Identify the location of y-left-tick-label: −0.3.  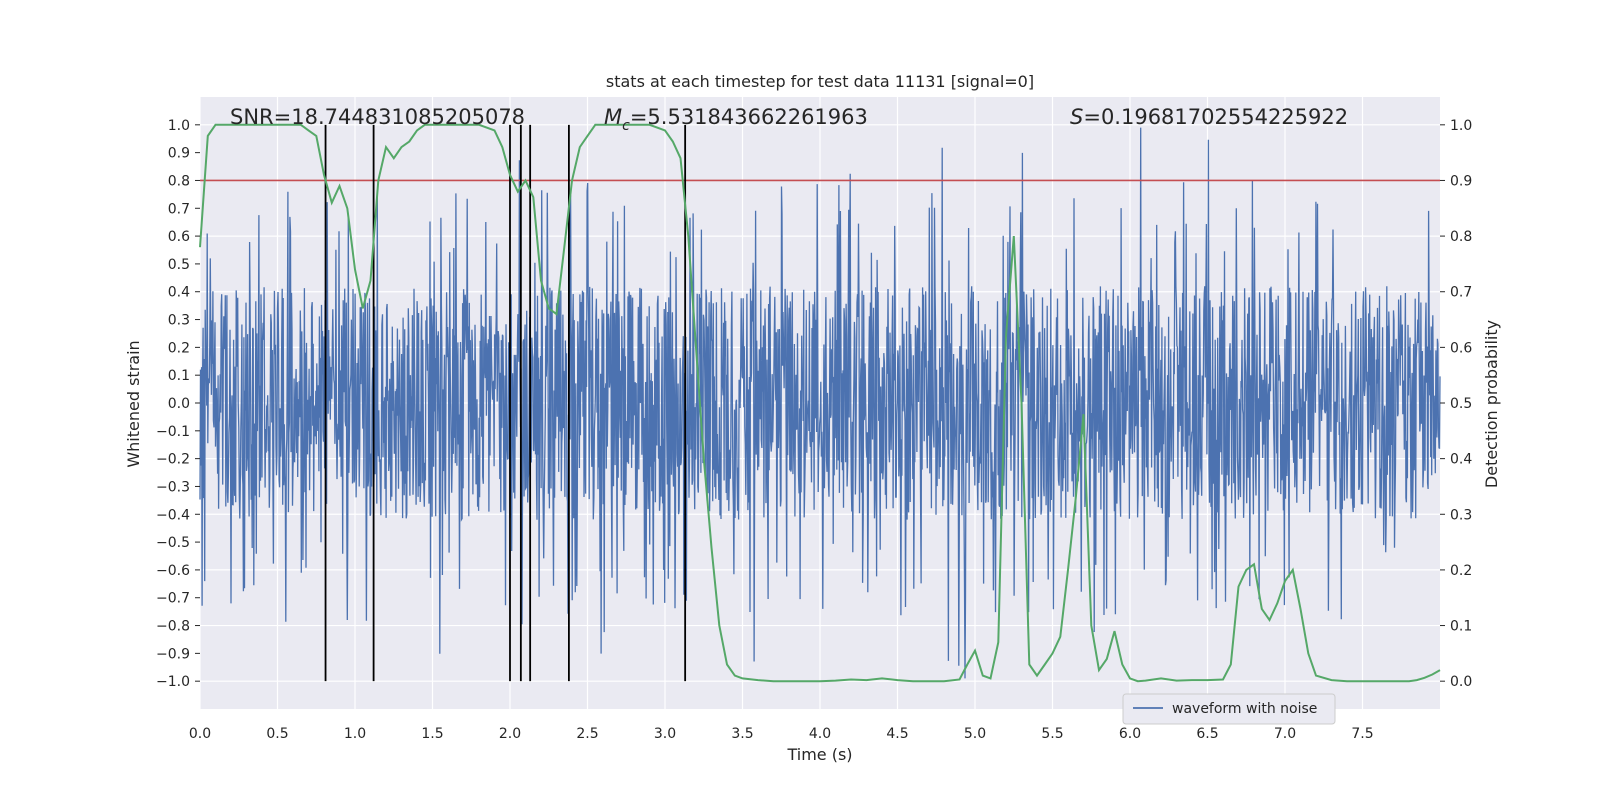
(173, 487).